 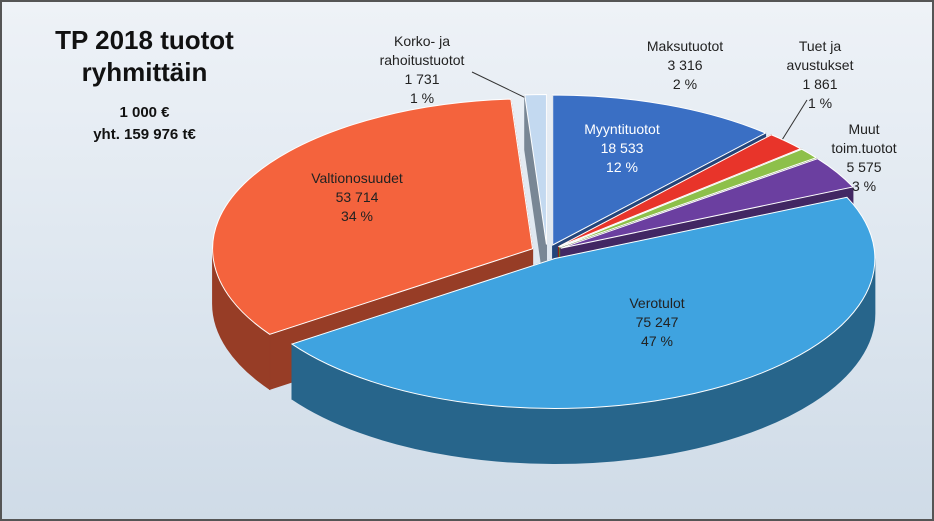 I want to click on category-label: Korko- ja rahoitustuotot, so click(x=422, y=50).